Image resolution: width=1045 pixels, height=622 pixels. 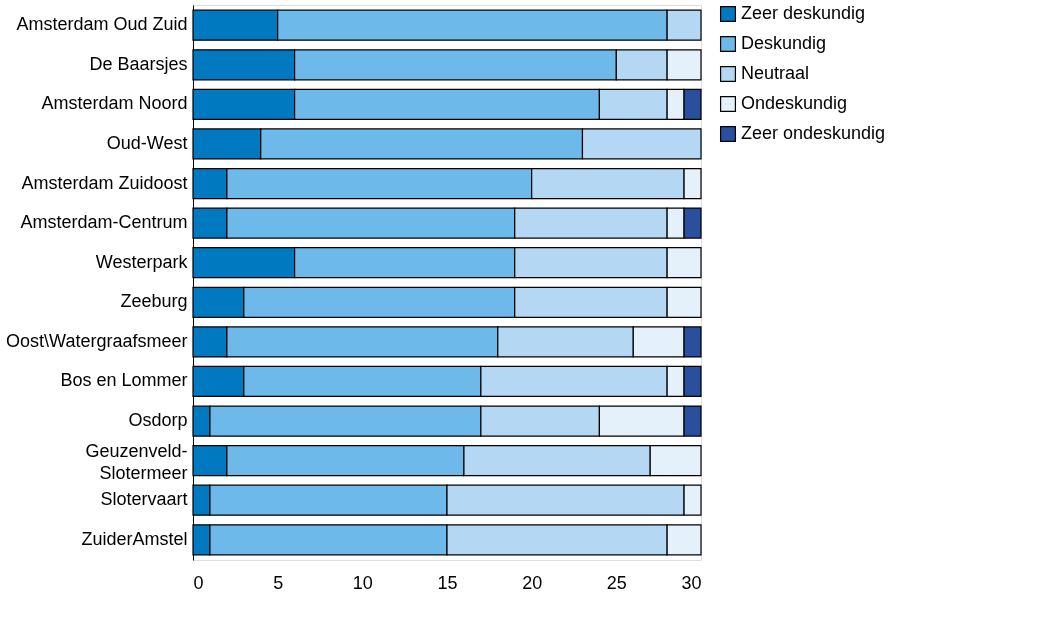 I want to click on x-tick-label: 30, so click(x=691, y=582).